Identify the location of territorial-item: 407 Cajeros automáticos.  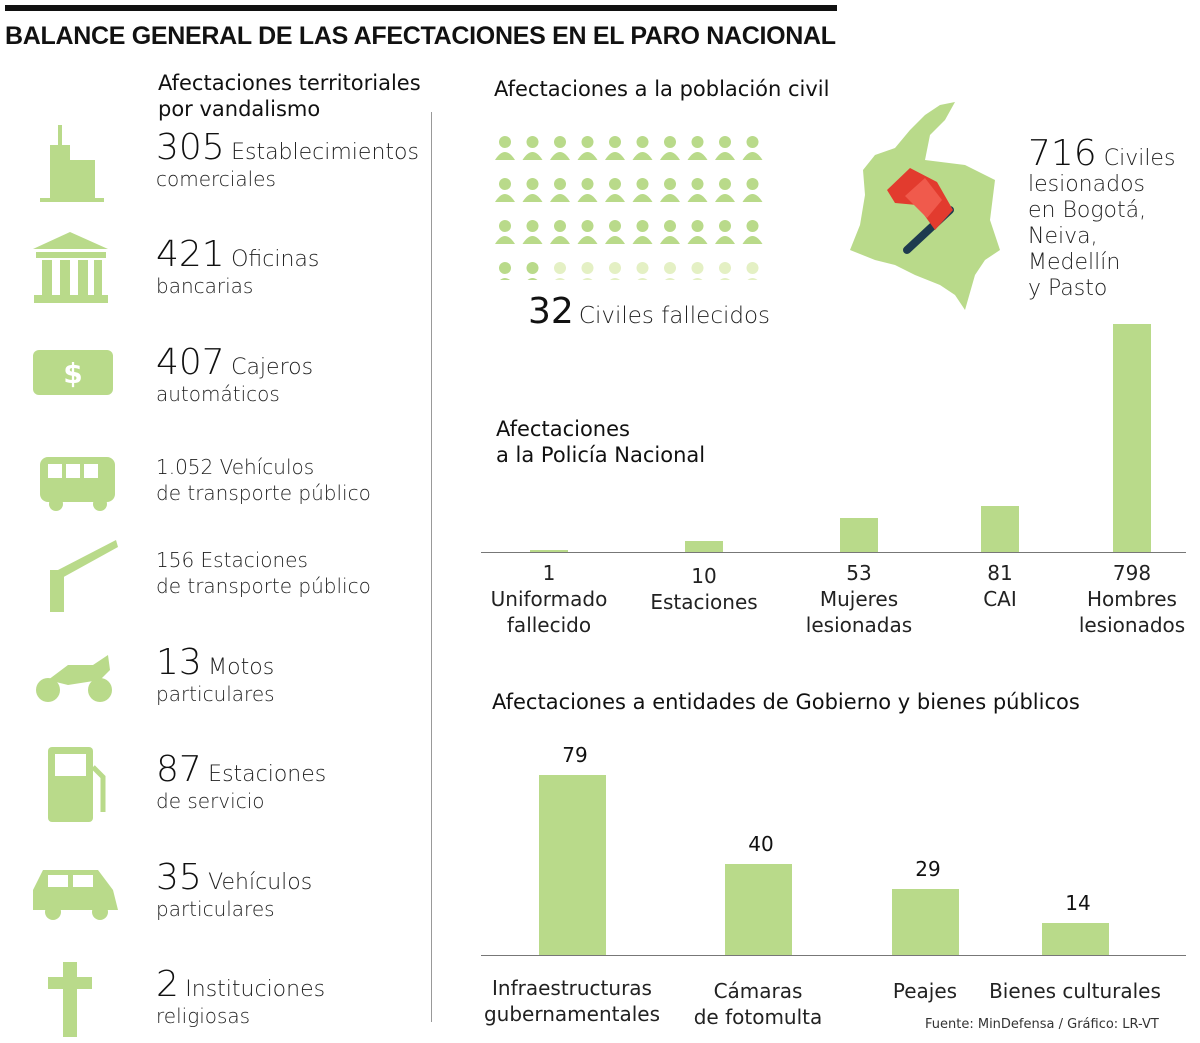
(234, 376).